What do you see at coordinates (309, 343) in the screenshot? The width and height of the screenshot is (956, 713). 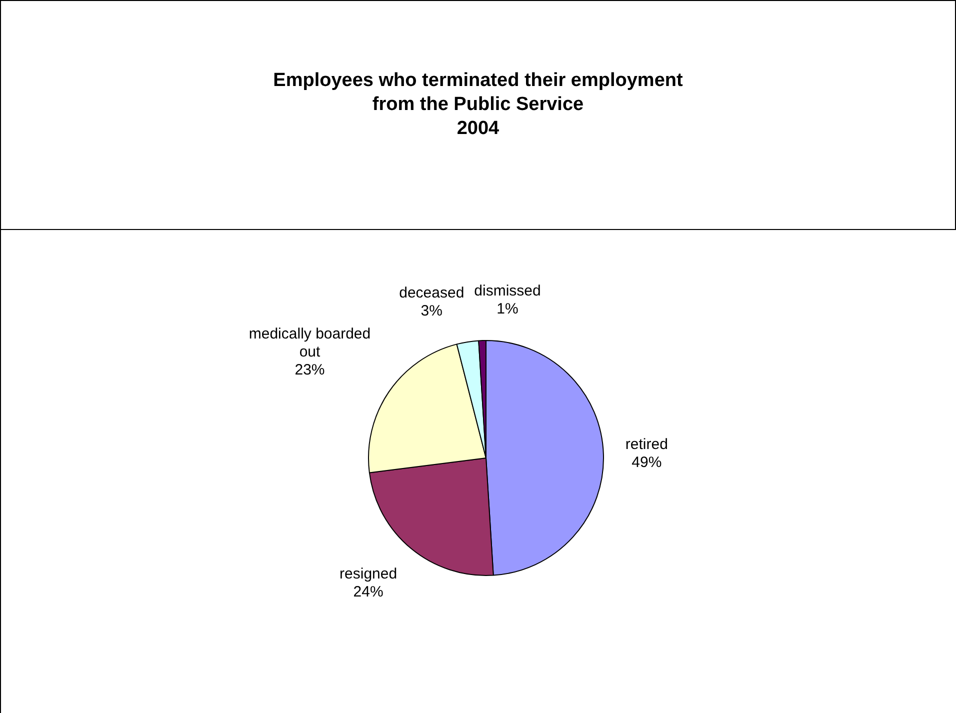 I see `slice-label: medically boarded out` at bounding box center [309, 343].